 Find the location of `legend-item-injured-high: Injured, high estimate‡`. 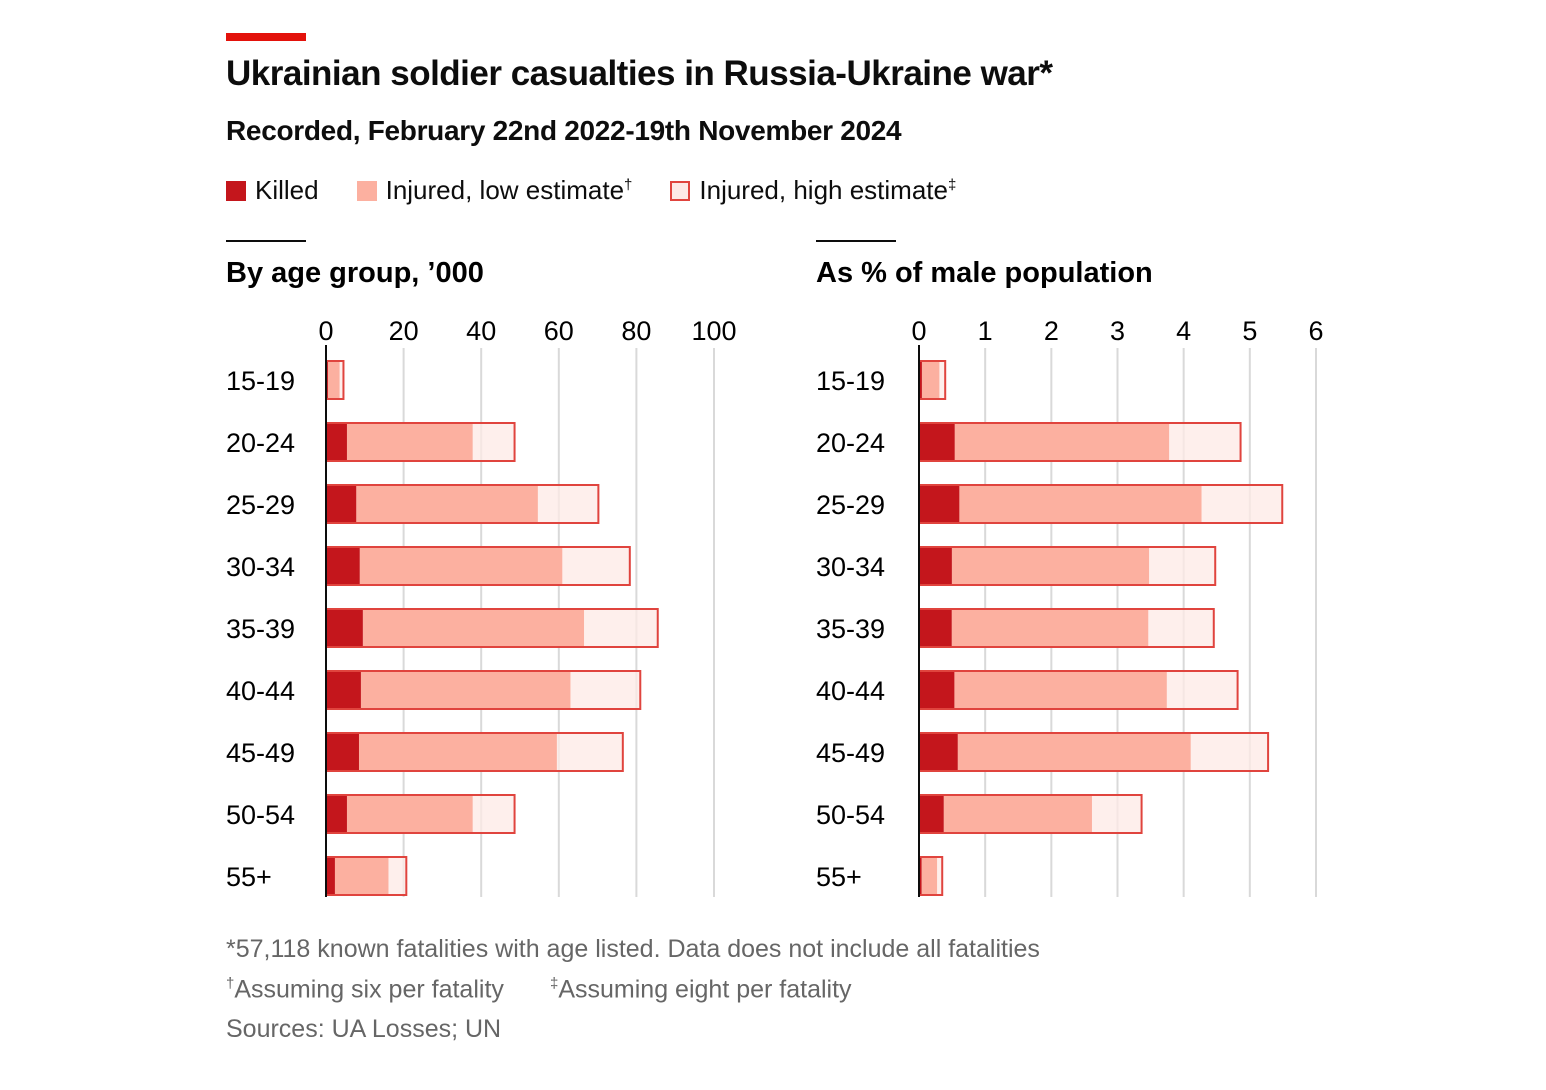

legend-item-injured-high: Injured, high estimate‡ is located at coordinates (813, 190).